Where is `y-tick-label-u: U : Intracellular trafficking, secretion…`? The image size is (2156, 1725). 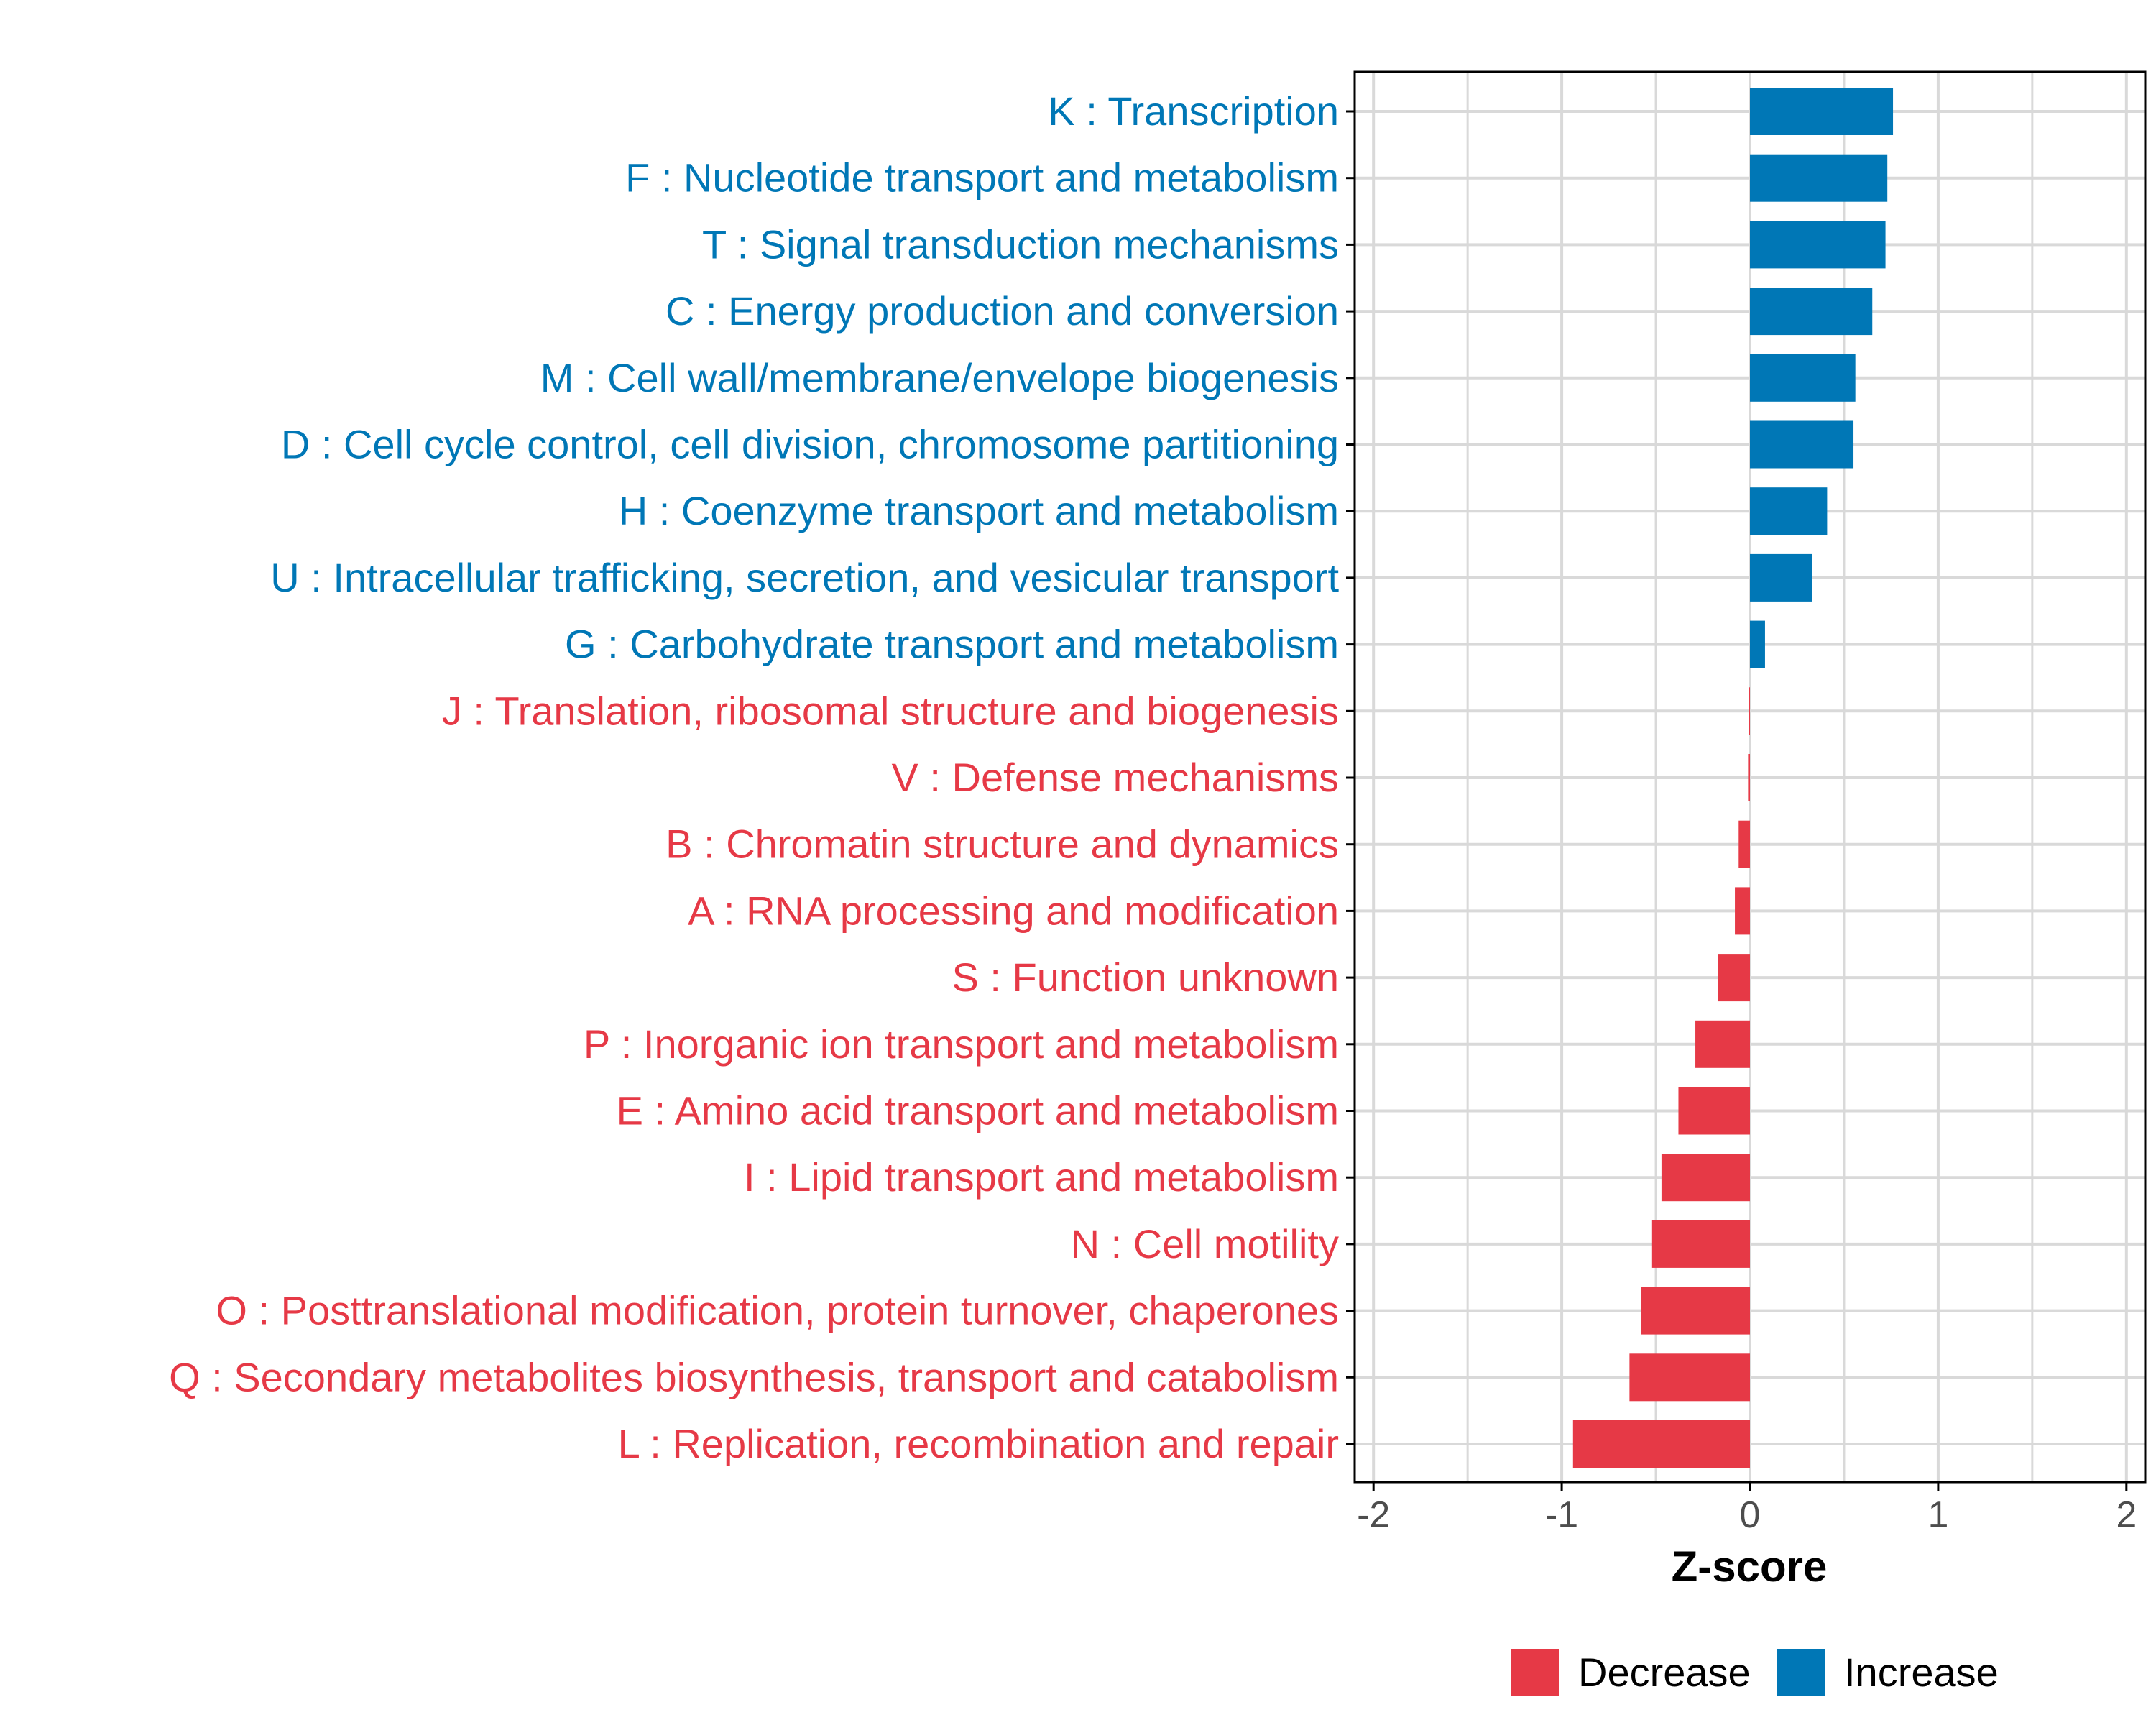
y-tick-label-u: U : Intracellular trafficking, secretion… is located at coordinates (804, 577).